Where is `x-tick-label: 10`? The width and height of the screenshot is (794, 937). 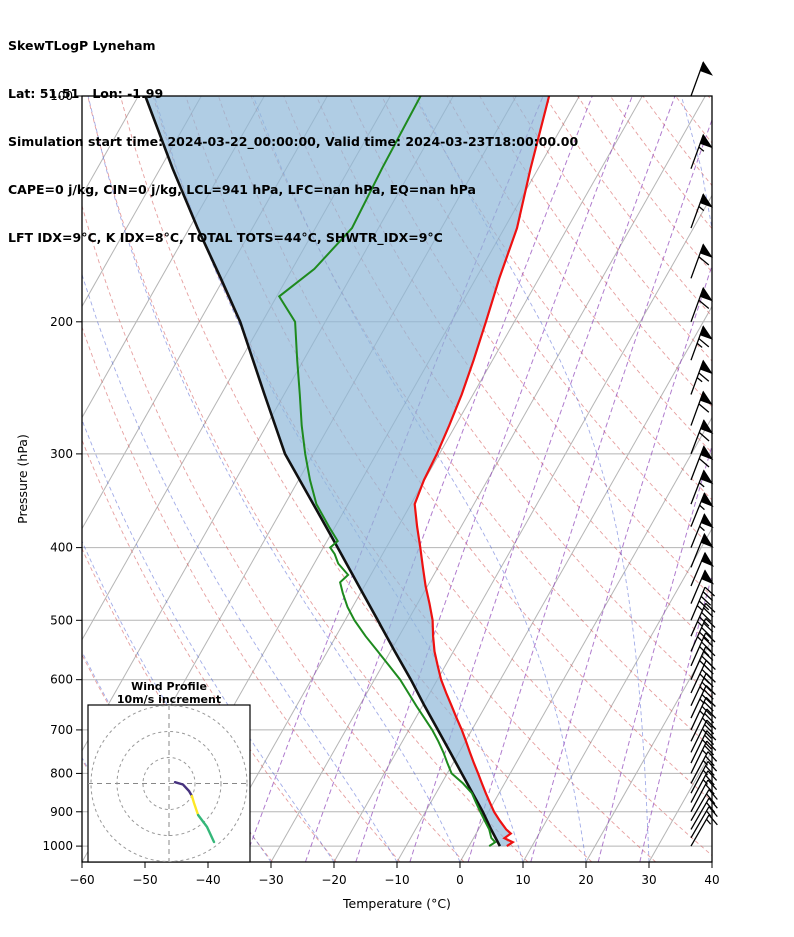 x-tick-label: 10 is located at coordinates (522, 880).